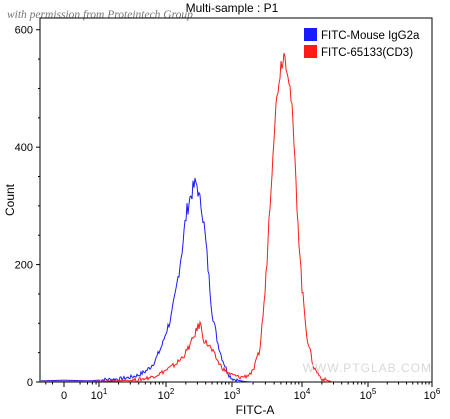  I want to click on chart-title: Multi-sample : P1, so click(232, 8).